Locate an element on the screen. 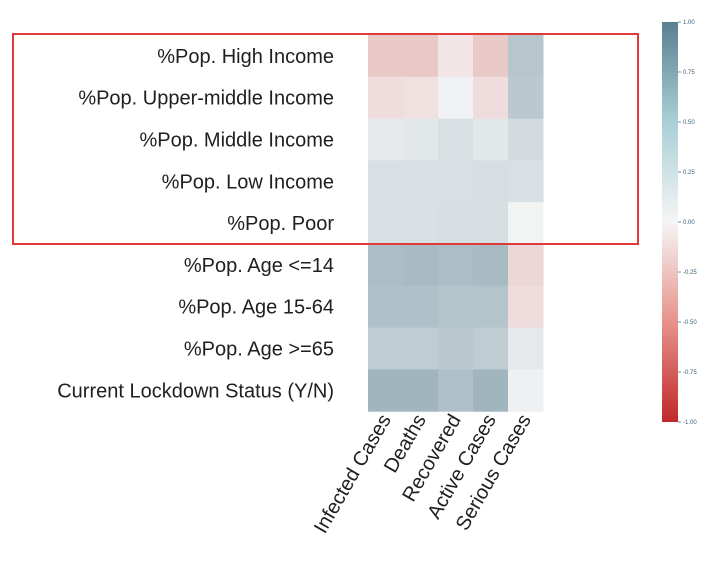 The height and width of the screenshot is (570, 726). colorbar-tick-label: 0.25 is located at coordinates (689, 173).